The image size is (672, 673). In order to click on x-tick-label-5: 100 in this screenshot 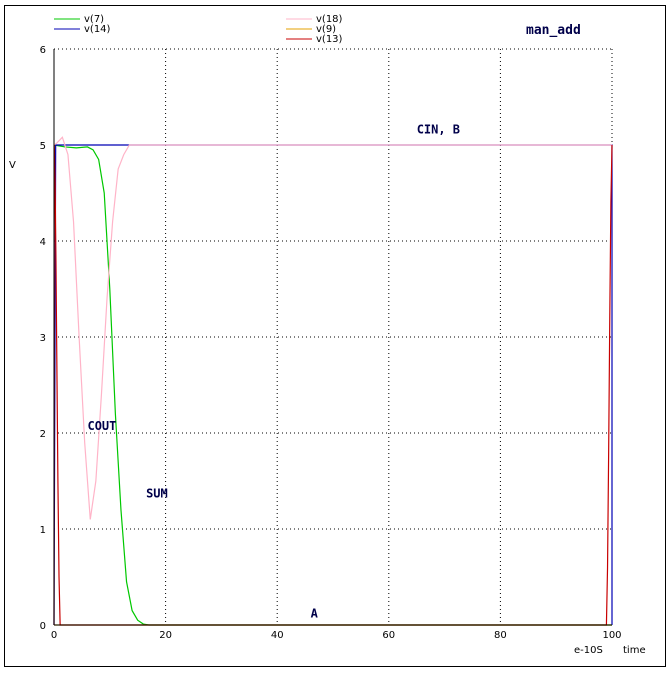, I will do `click(611, 635)`.